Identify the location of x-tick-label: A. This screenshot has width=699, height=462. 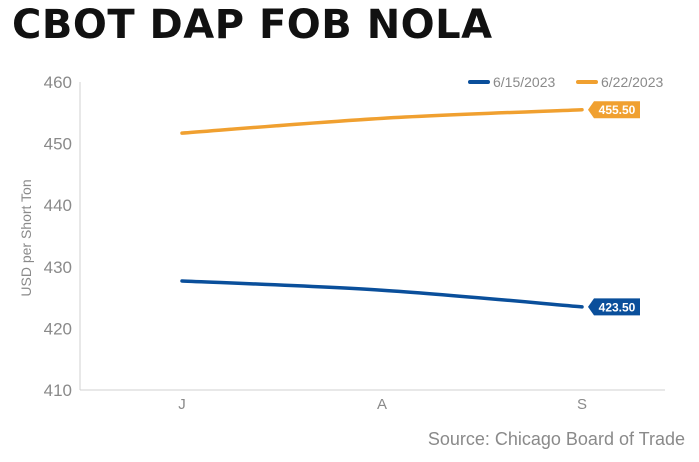
(382, 404).